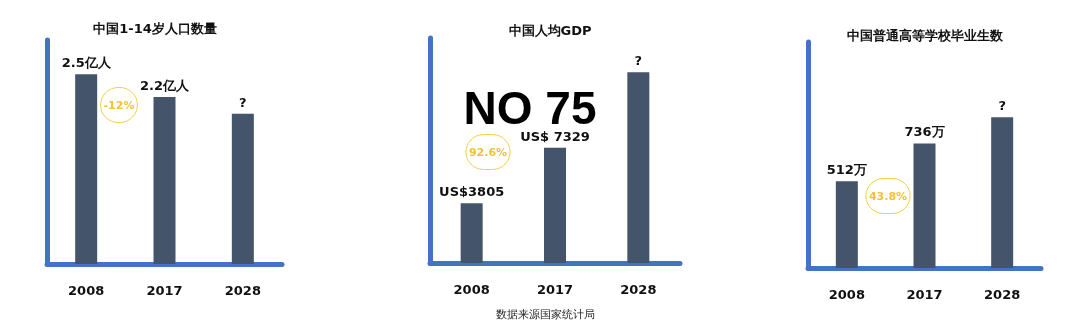 The width and height of the screenshot is (1080, 327). What do you see at coordinates (86, 63) in the screenshot?
I see `data-label: 2.5亿人` at bounding box center [86, 63].